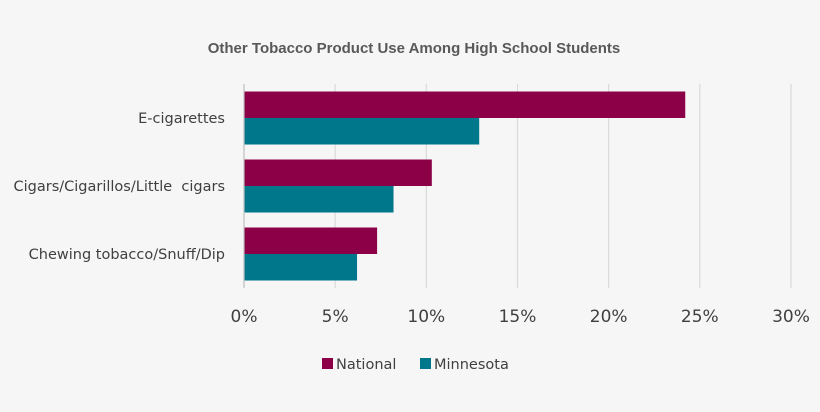 The image size is (820, 412). Describe the element at coordinates (319, 199) in the screenshot. I see `bar-minnesota-1: Minnesota: 8.2%` at that location.